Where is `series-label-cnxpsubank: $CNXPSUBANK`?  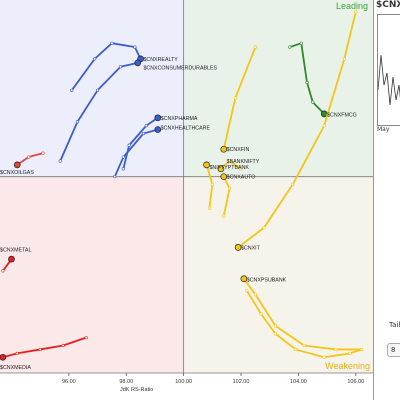
series-label-cnxpsubank: $CNXPSUBANK is located at coordinates (267, 281).